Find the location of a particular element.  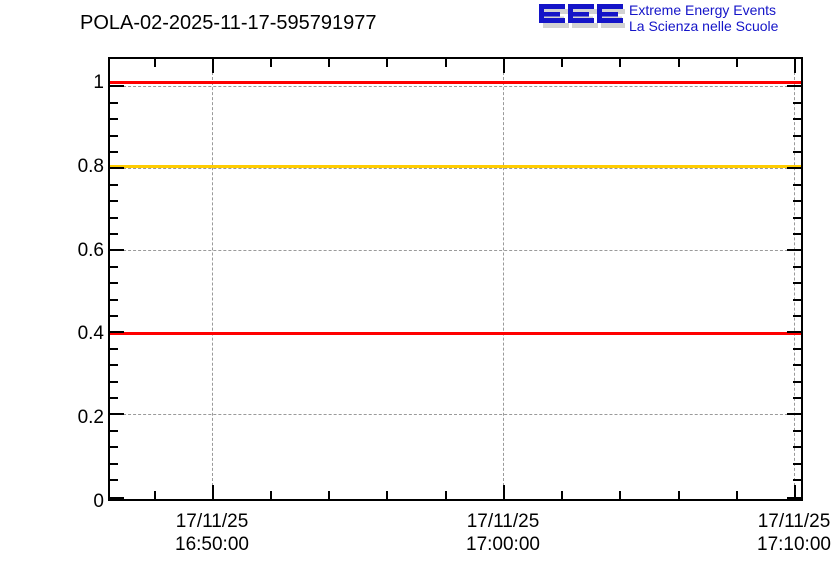

x-tick-label-3: 17/11/25 17:10:00 is located at coordinates (775, 533).